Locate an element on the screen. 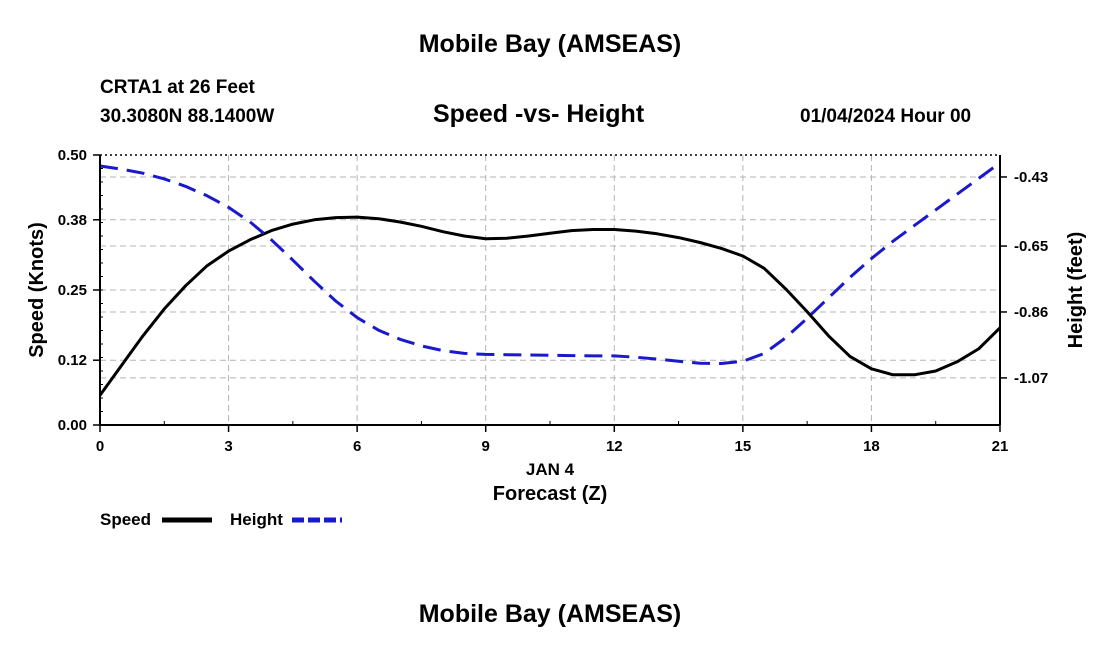 This screenshot has width=1100, height=650. y-tick-label-left: 0.12 is located at coordinates (72, 360).